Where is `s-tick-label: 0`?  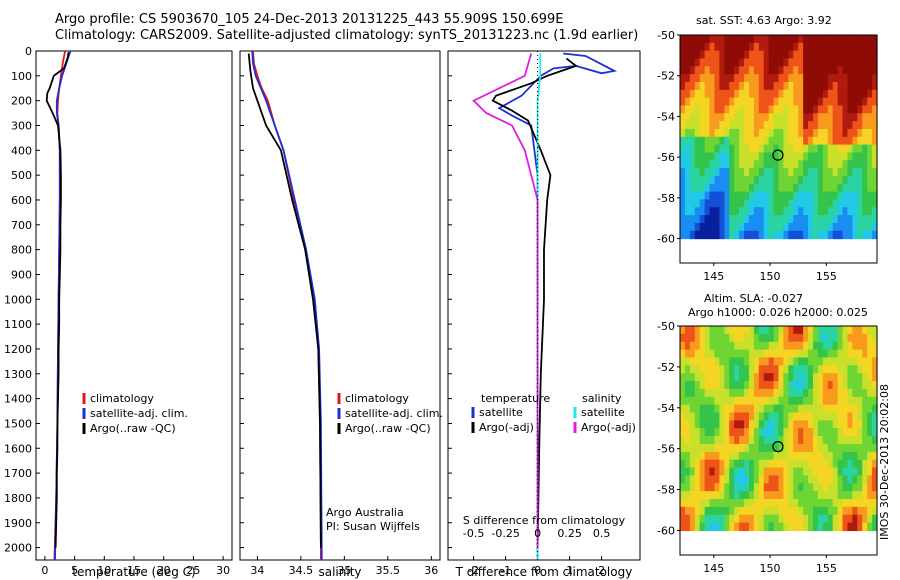
s-tick-label: 0 is located at coordinates (537, 533).